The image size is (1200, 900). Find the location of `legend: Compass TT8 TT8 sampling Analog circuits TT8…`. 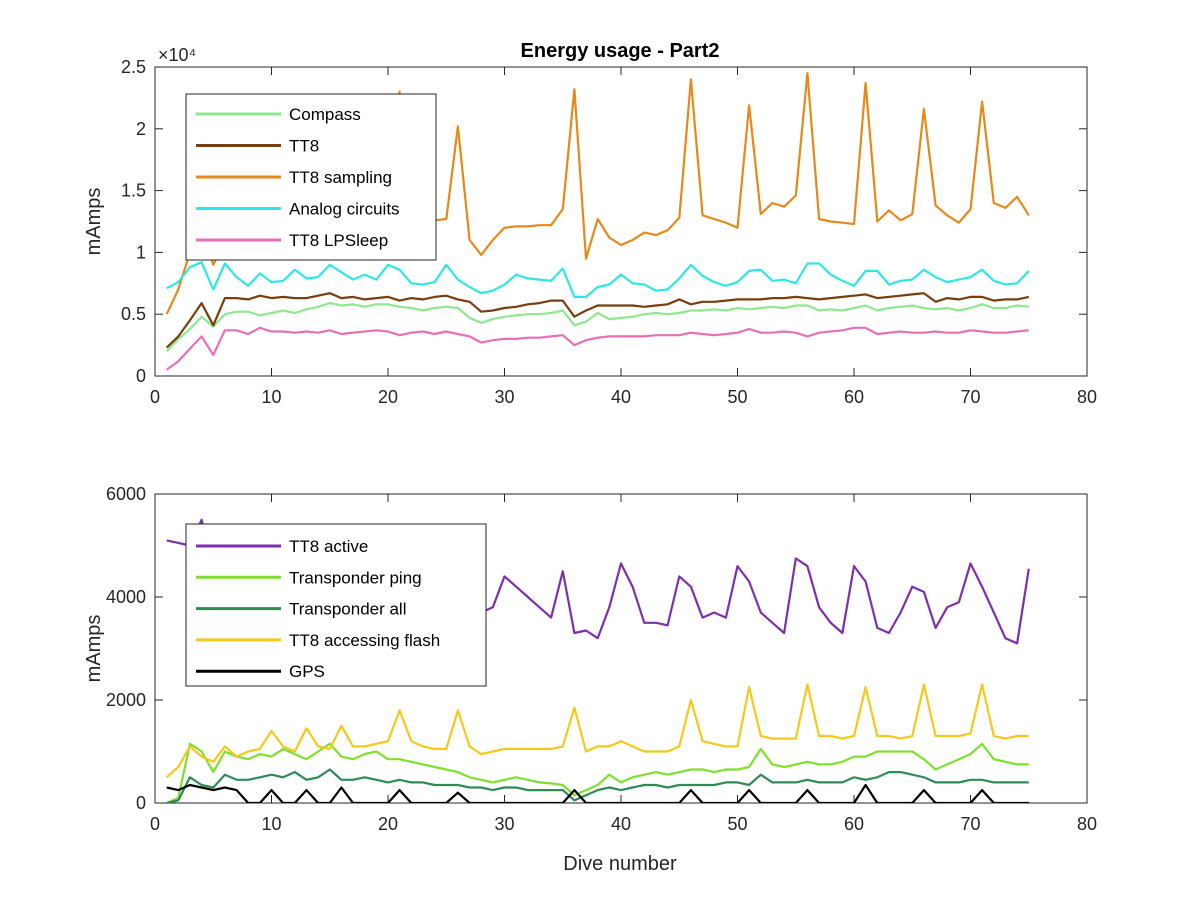

legend: Compass TT8 TT8 sampling Analog circuits TT8… is located at coordinates (311, 177).